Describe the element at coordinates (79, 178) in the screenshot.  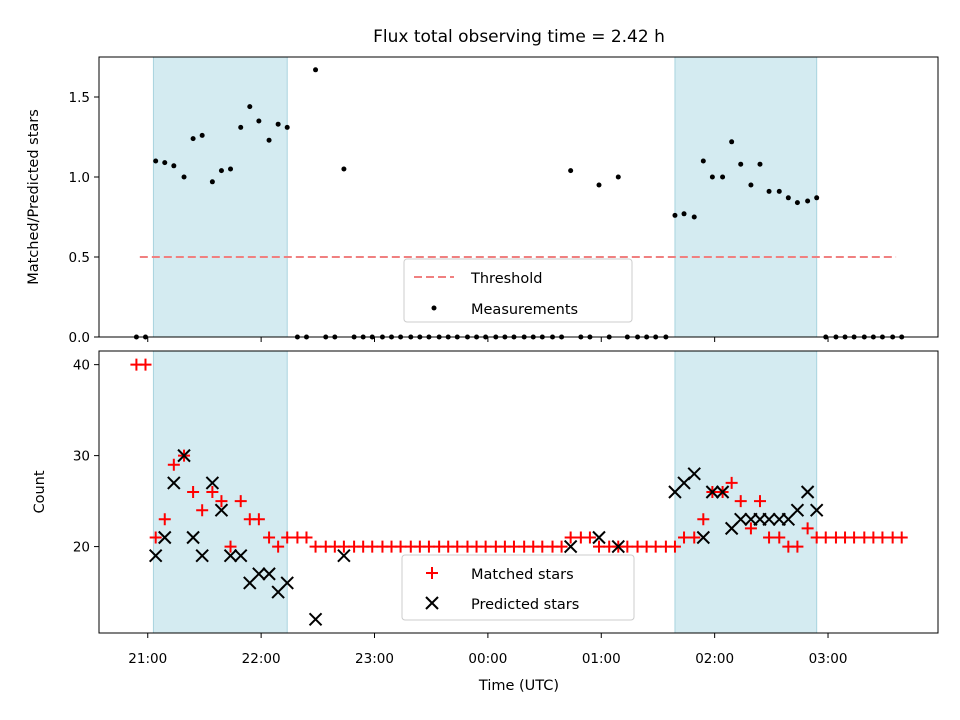
I see `y-tick-label: 1.0` at that location.